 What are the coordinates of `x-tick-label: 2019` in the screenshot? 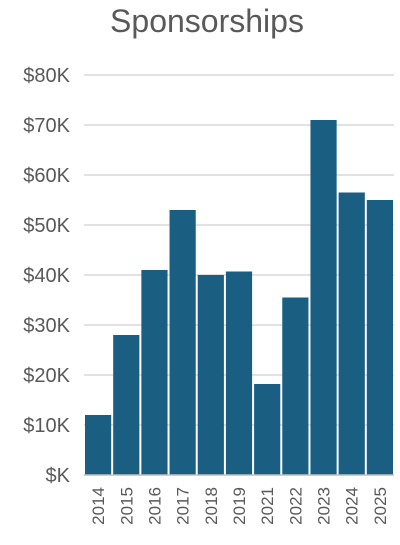 It's located at (239, 506).